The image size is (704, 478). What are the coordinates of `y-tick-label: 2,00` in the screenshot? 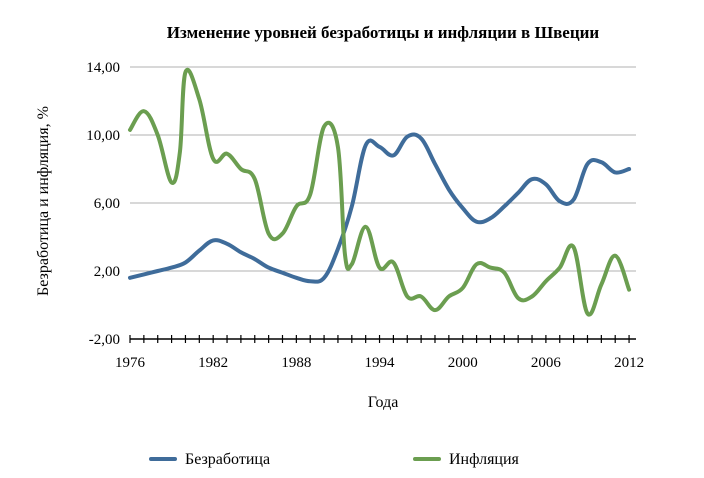 It's located at (107, 272).